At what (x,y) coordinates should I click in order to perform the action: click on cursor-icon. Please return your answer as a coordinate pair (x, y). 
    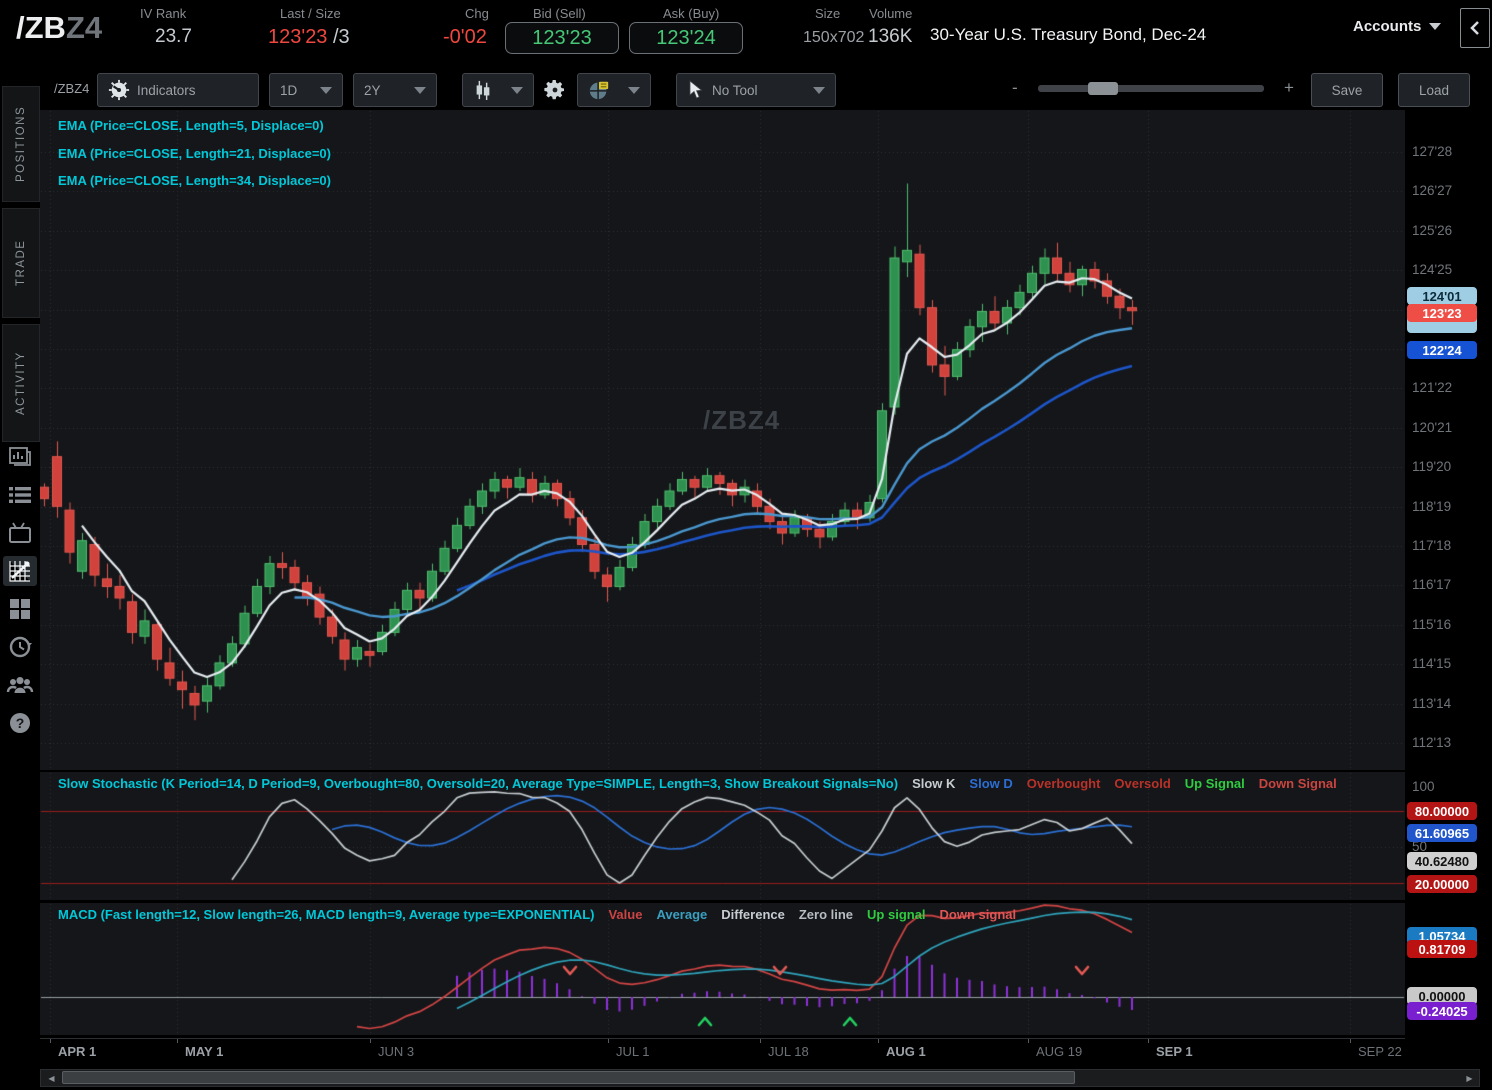
    Looking at the image, I should click on (696, 89).